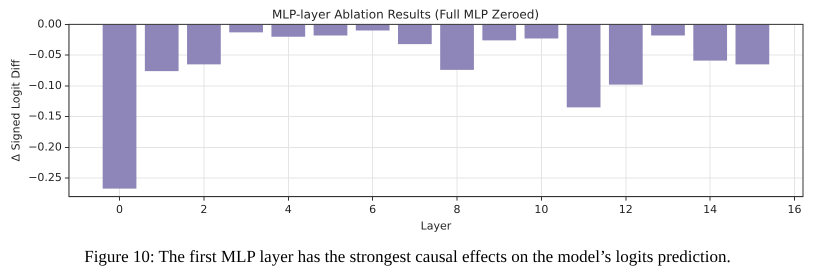 This screenshot has height=277, width=815. I want to click on y-tick-label: −0.05, so click(45, 55).